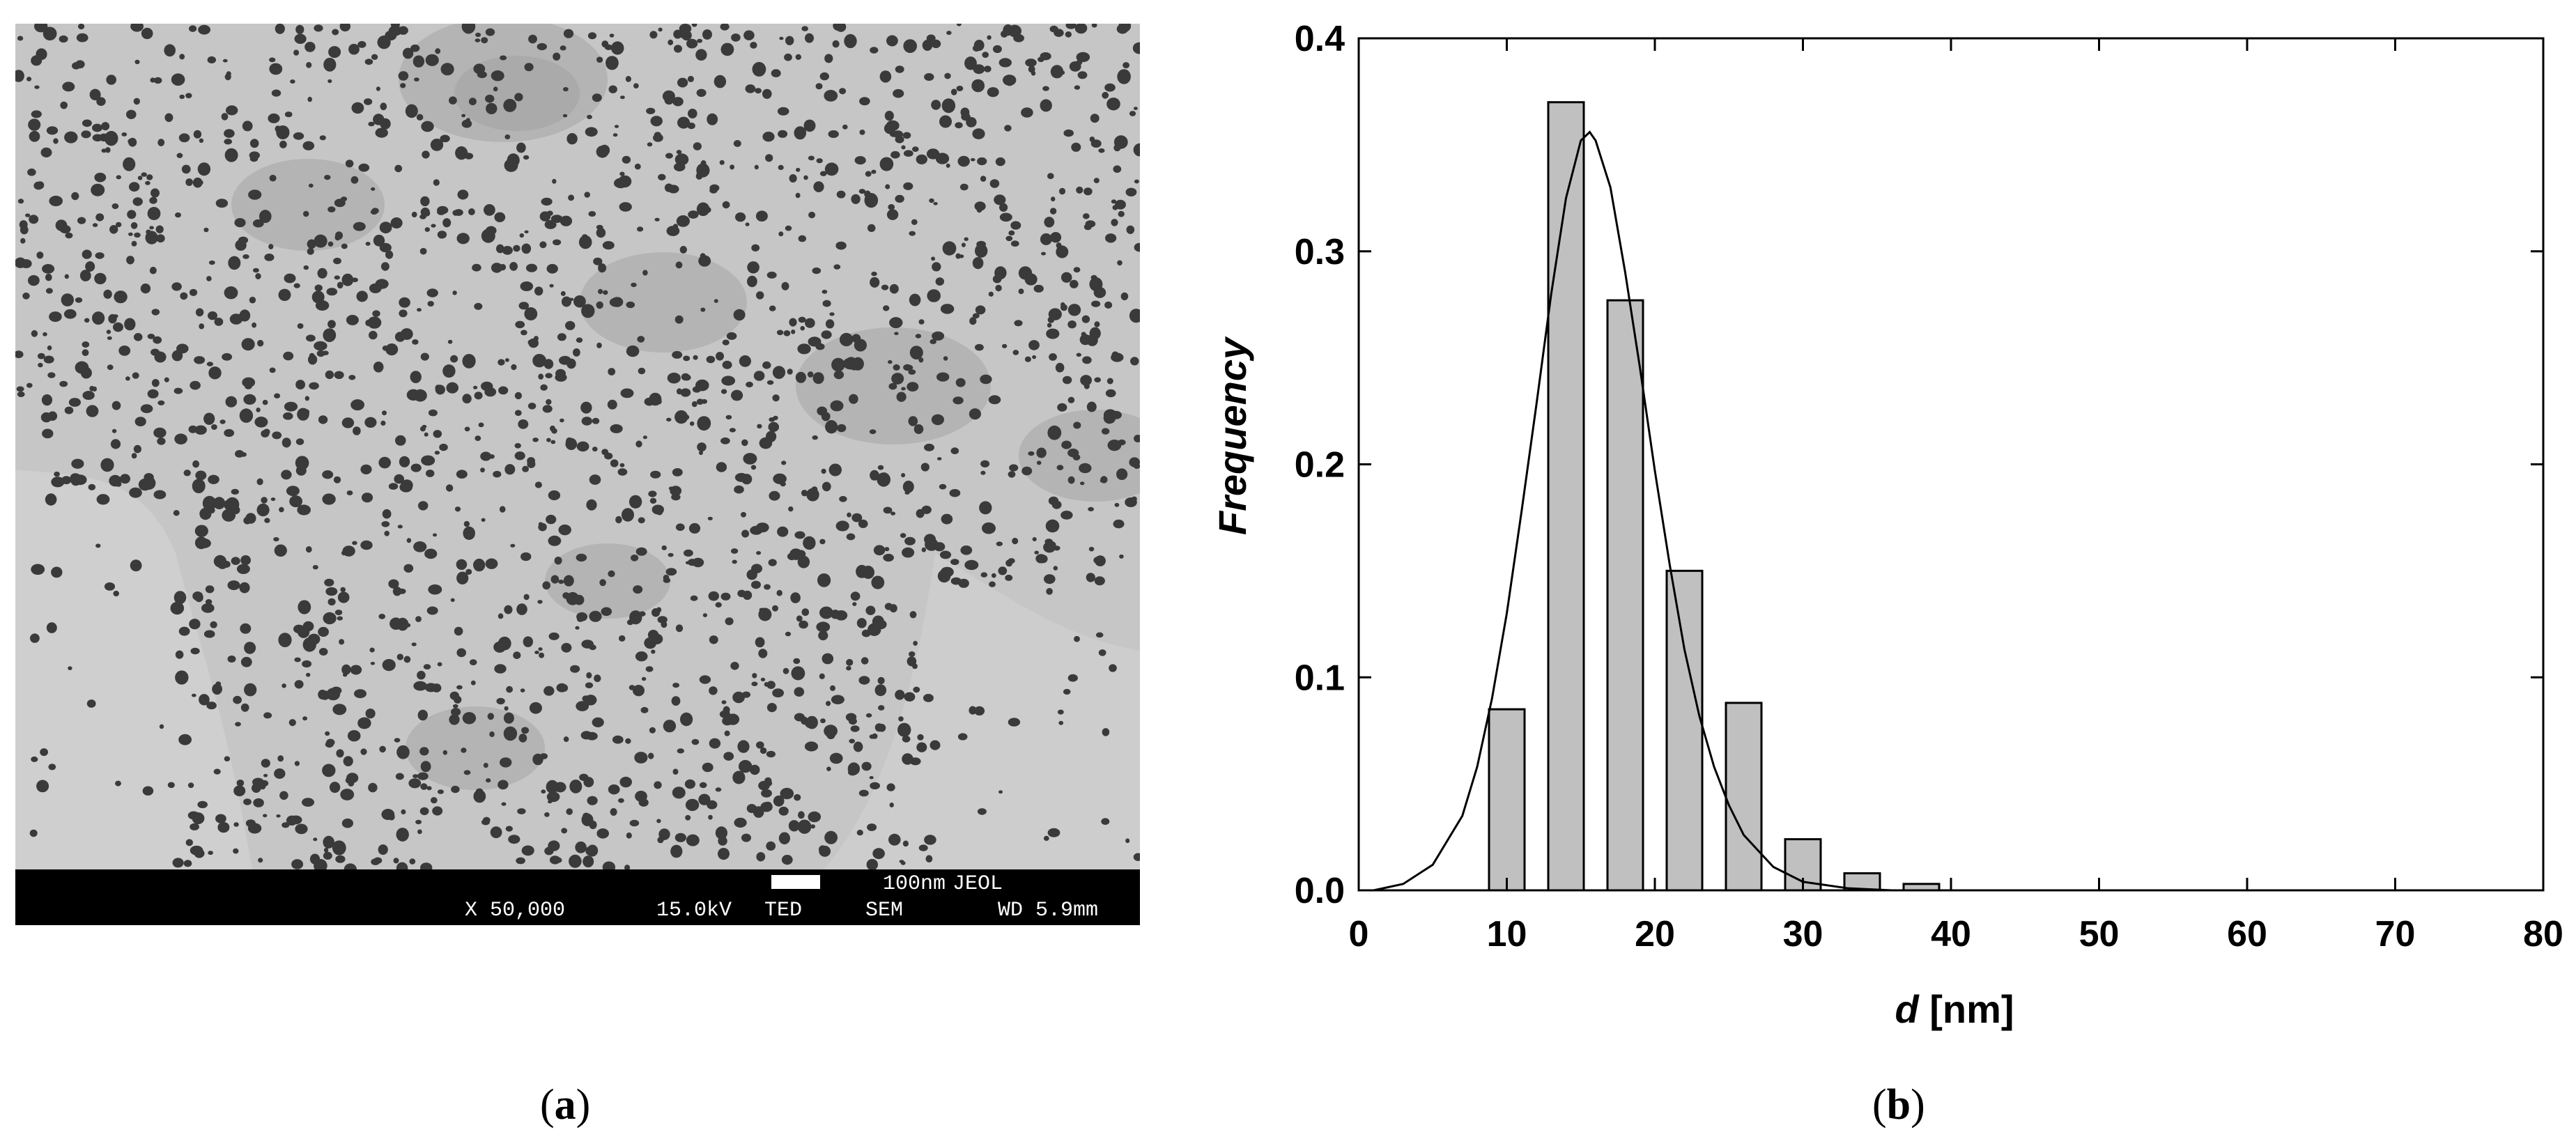 Image resolution: width=2576 pixels, height=1146 pixels. What do you see at coordinates (2247, 934) in the screenshot?
I see `x-tick-label: 60` at bounding box center [2247, 934].